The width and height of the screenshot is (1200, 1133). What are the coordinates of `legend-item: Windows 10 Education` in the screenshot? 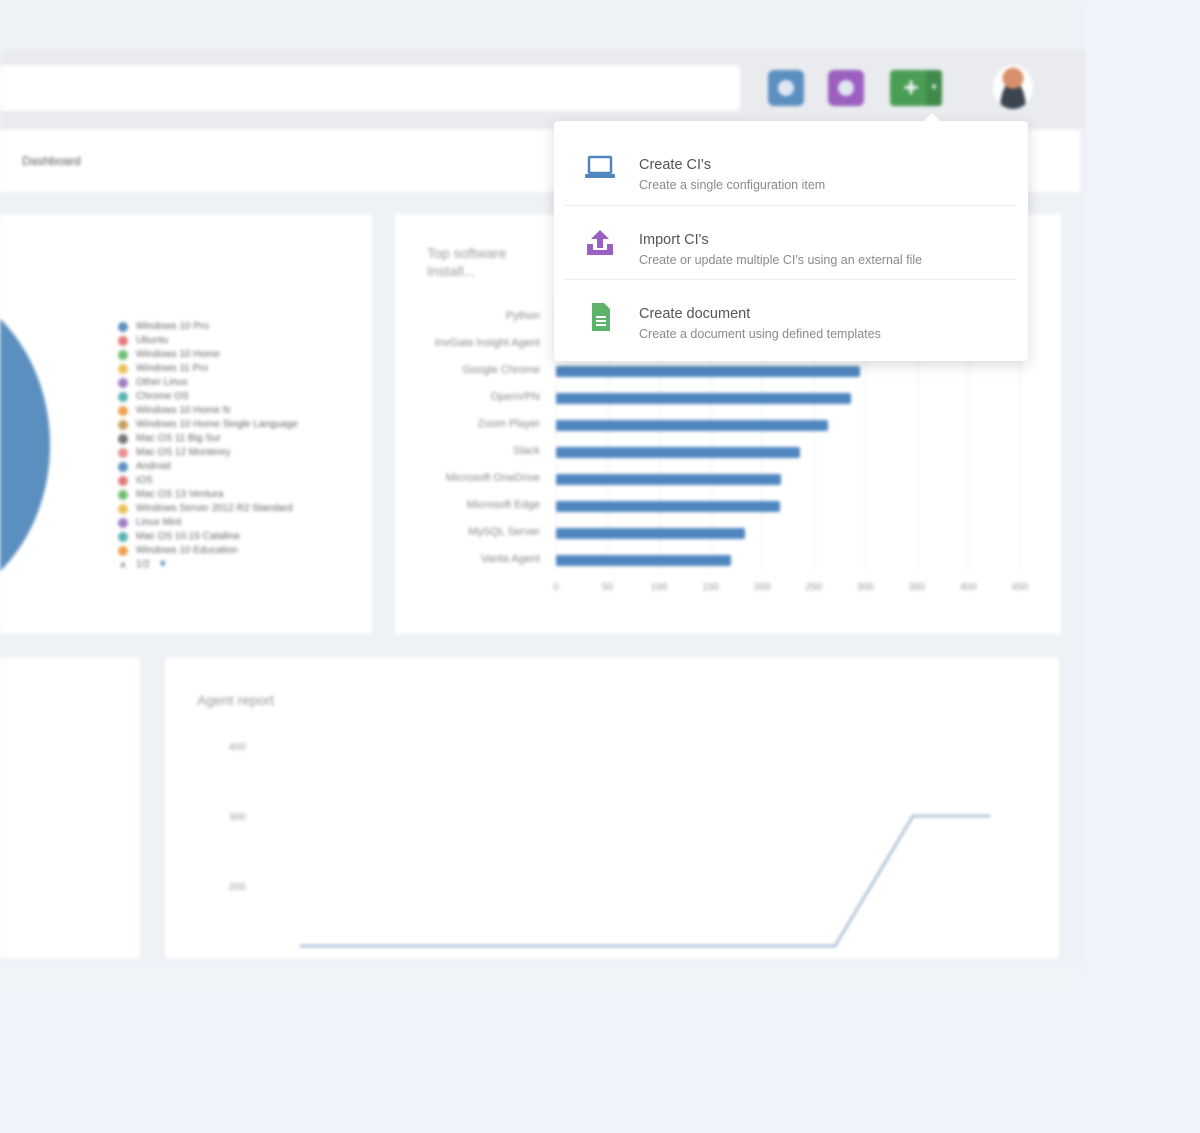 It's located at (208, 551).